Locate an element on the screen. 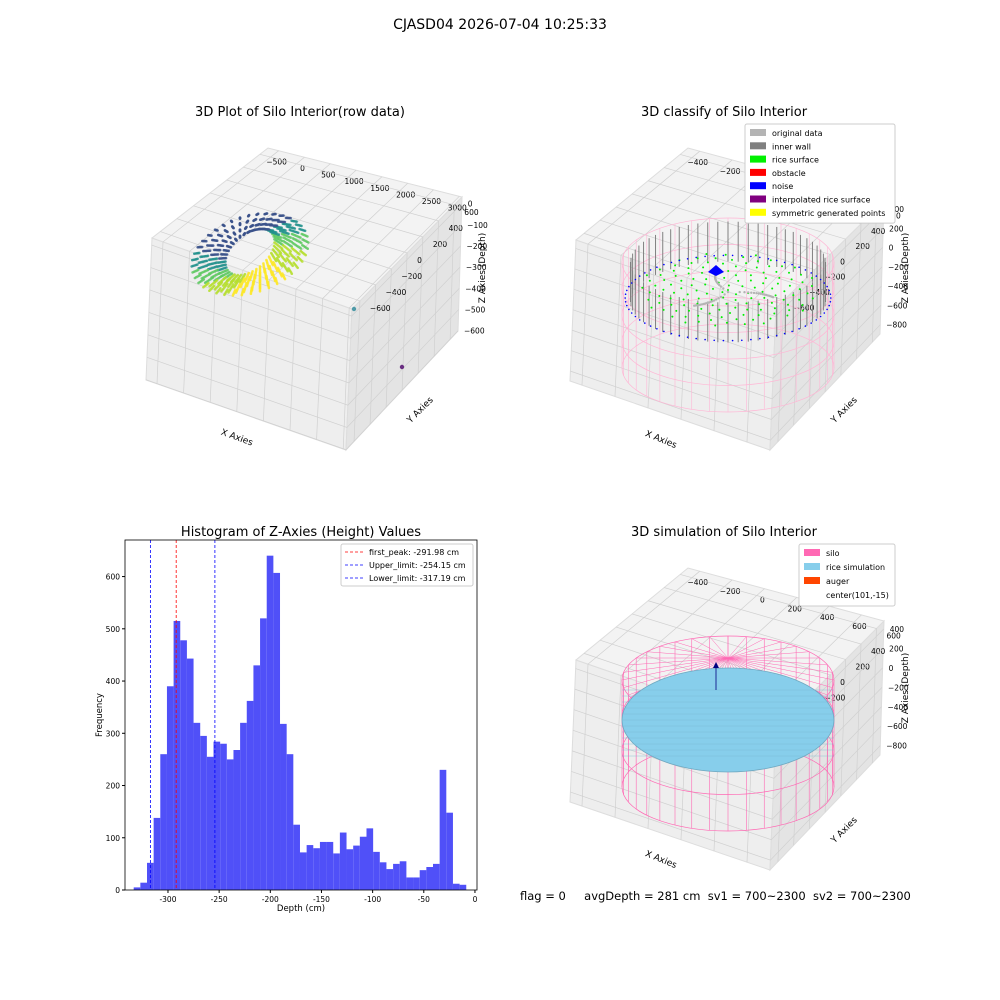 The width and height of the screenshot is (1000, 1000). legend-label: Upper_limit: -254.15 cm is located at coordinates (417, 565).